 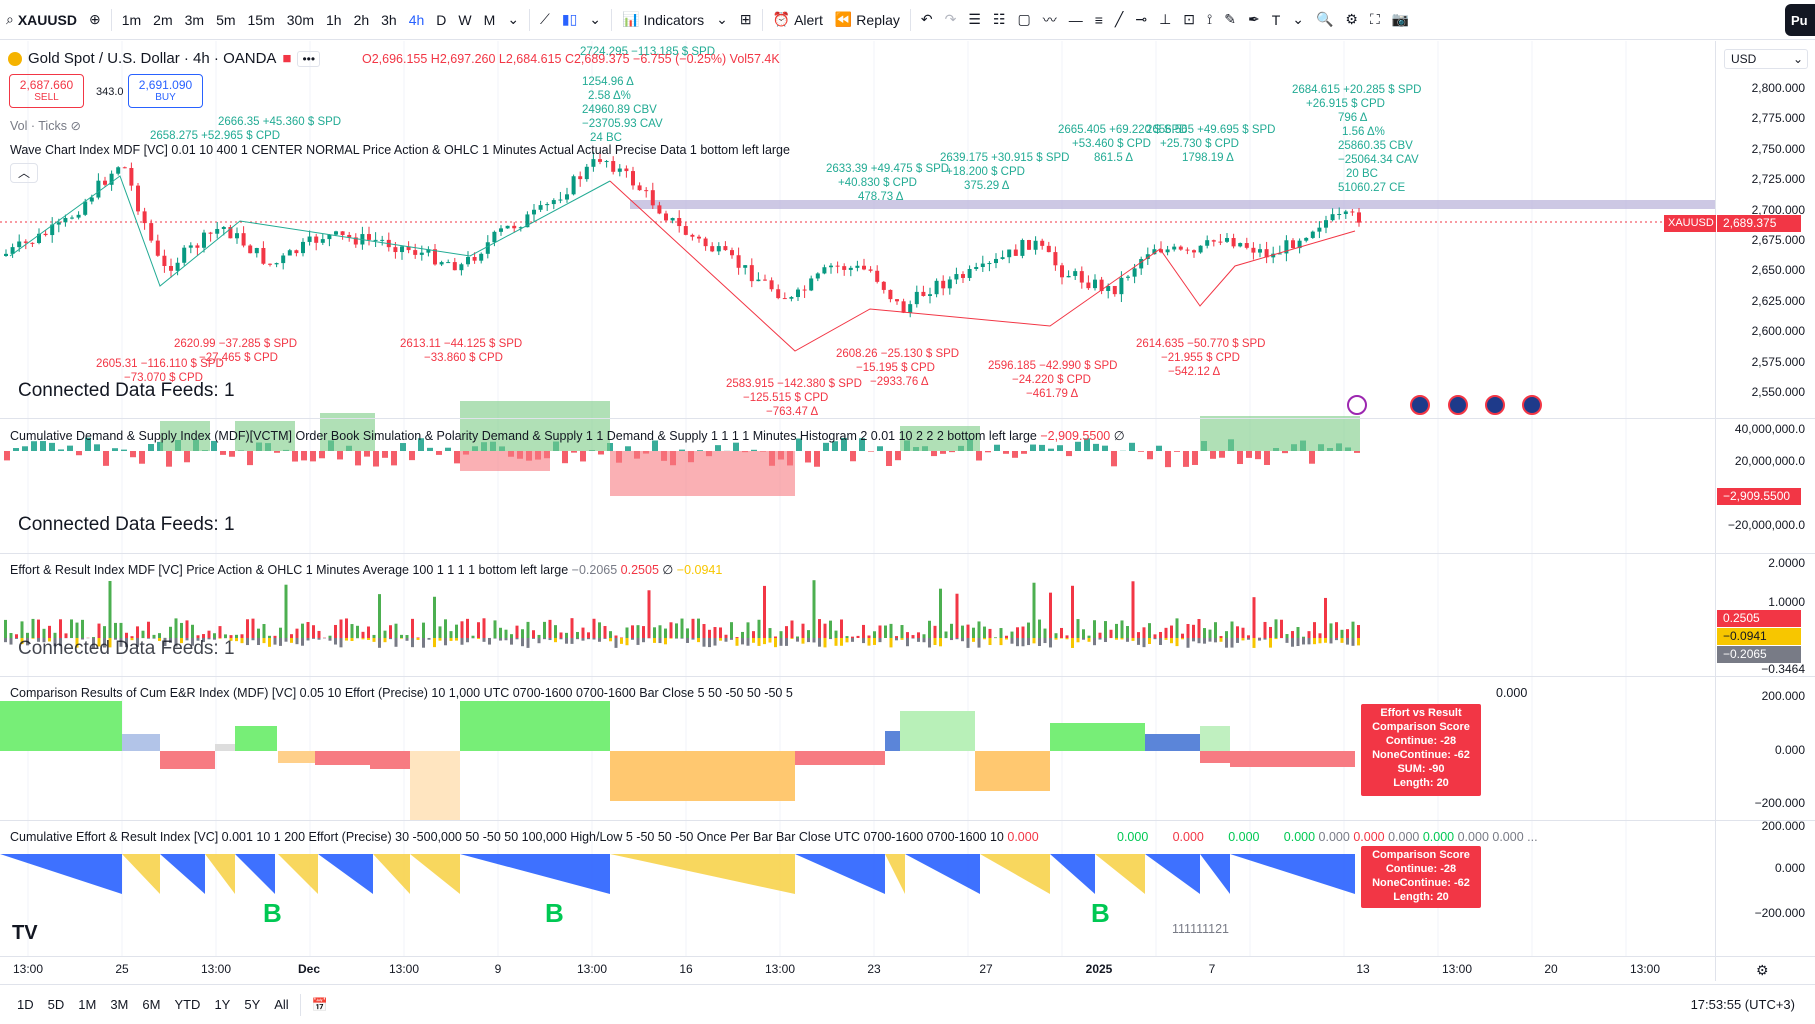 I want to click on drawing-tool-12: ✎, so click(x=1230, y=20).